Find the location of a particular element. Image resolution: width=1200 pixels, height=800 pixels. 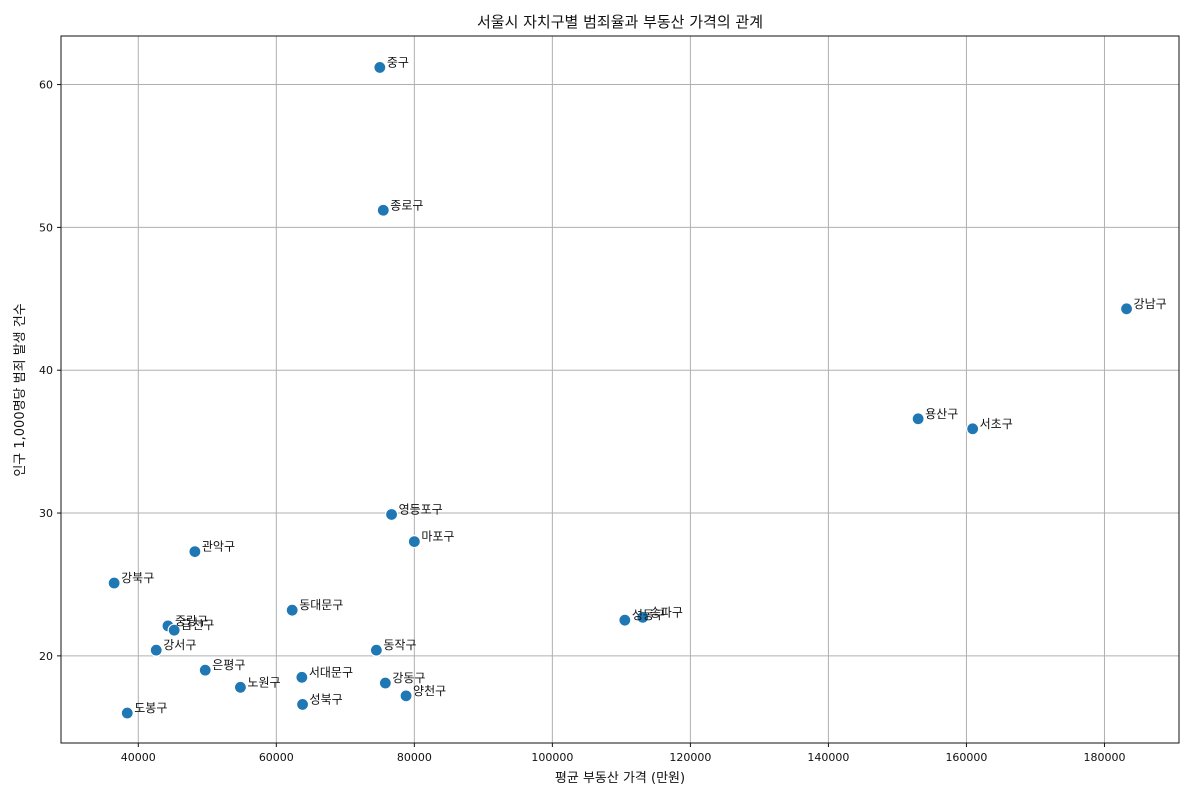

chart-title: 서울시 자치구별 범죄율과 부동산 가격의 관계 is located at coordinates (620, 22).